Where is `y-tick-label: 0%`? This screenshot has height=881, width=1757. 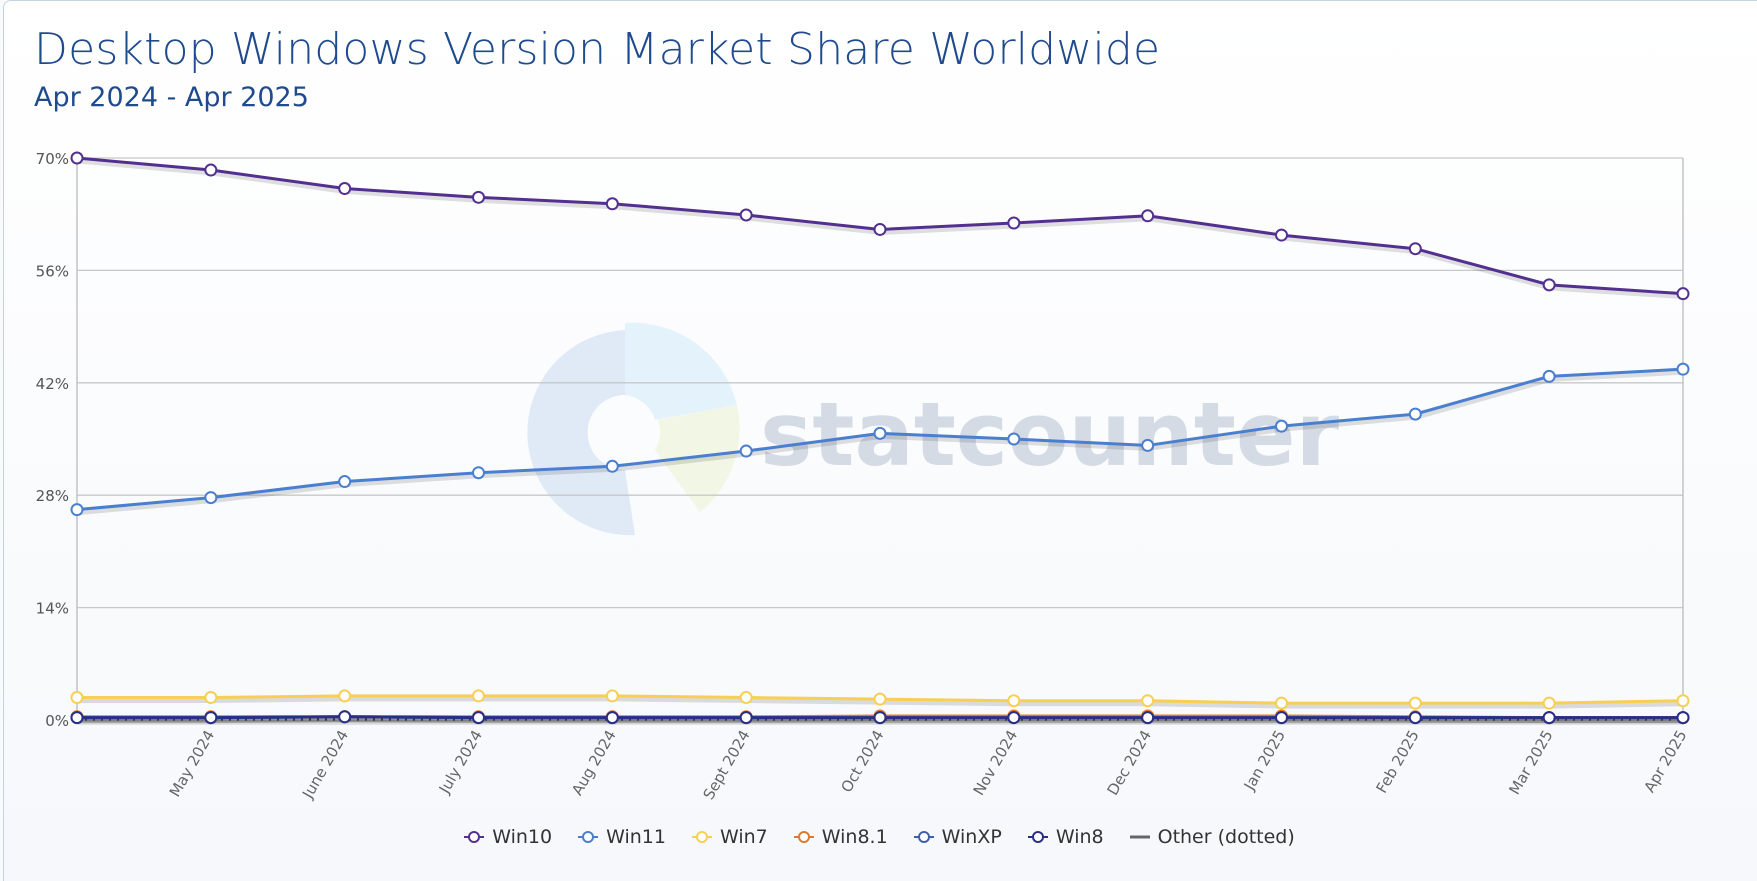 y-tick-label: 0% is located at coordinates (57, 721).